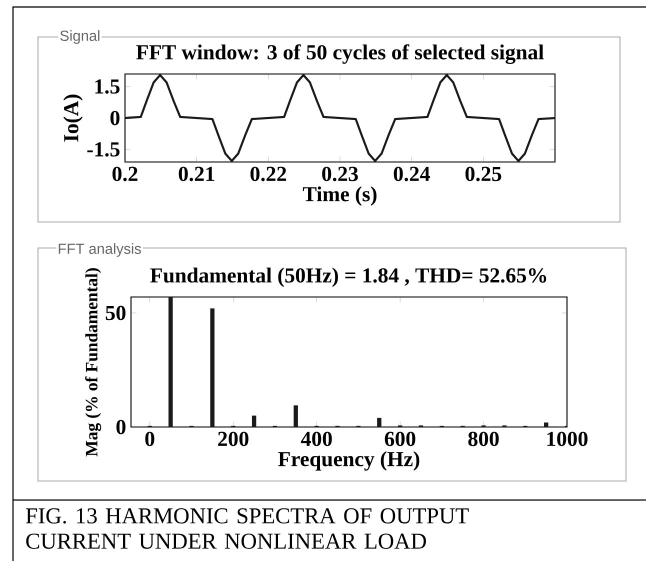  Describe the element at coordinates (268, 174) in the screenshot. I see `x-tick-label: 0.22` at that location.